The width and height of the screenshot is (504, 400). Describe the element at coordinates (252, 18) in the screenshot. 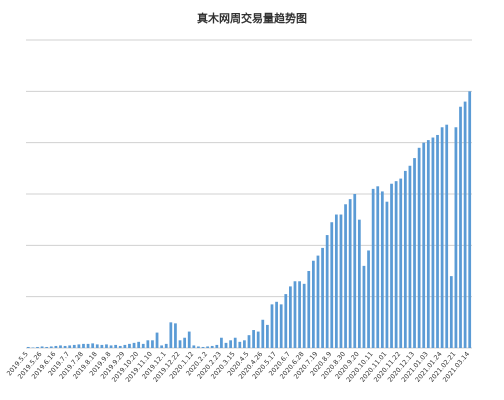

I see `chart-title: 真木网周交易量趋势图` at that location.